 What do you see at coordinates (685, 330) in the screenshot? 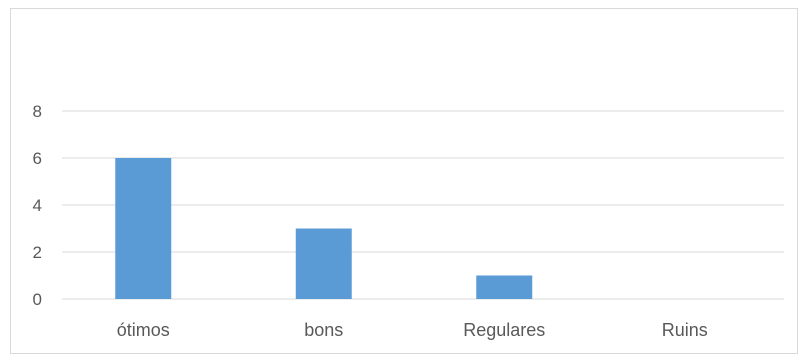
I see `category-label: Ruins` at bounding box center [685, 330].